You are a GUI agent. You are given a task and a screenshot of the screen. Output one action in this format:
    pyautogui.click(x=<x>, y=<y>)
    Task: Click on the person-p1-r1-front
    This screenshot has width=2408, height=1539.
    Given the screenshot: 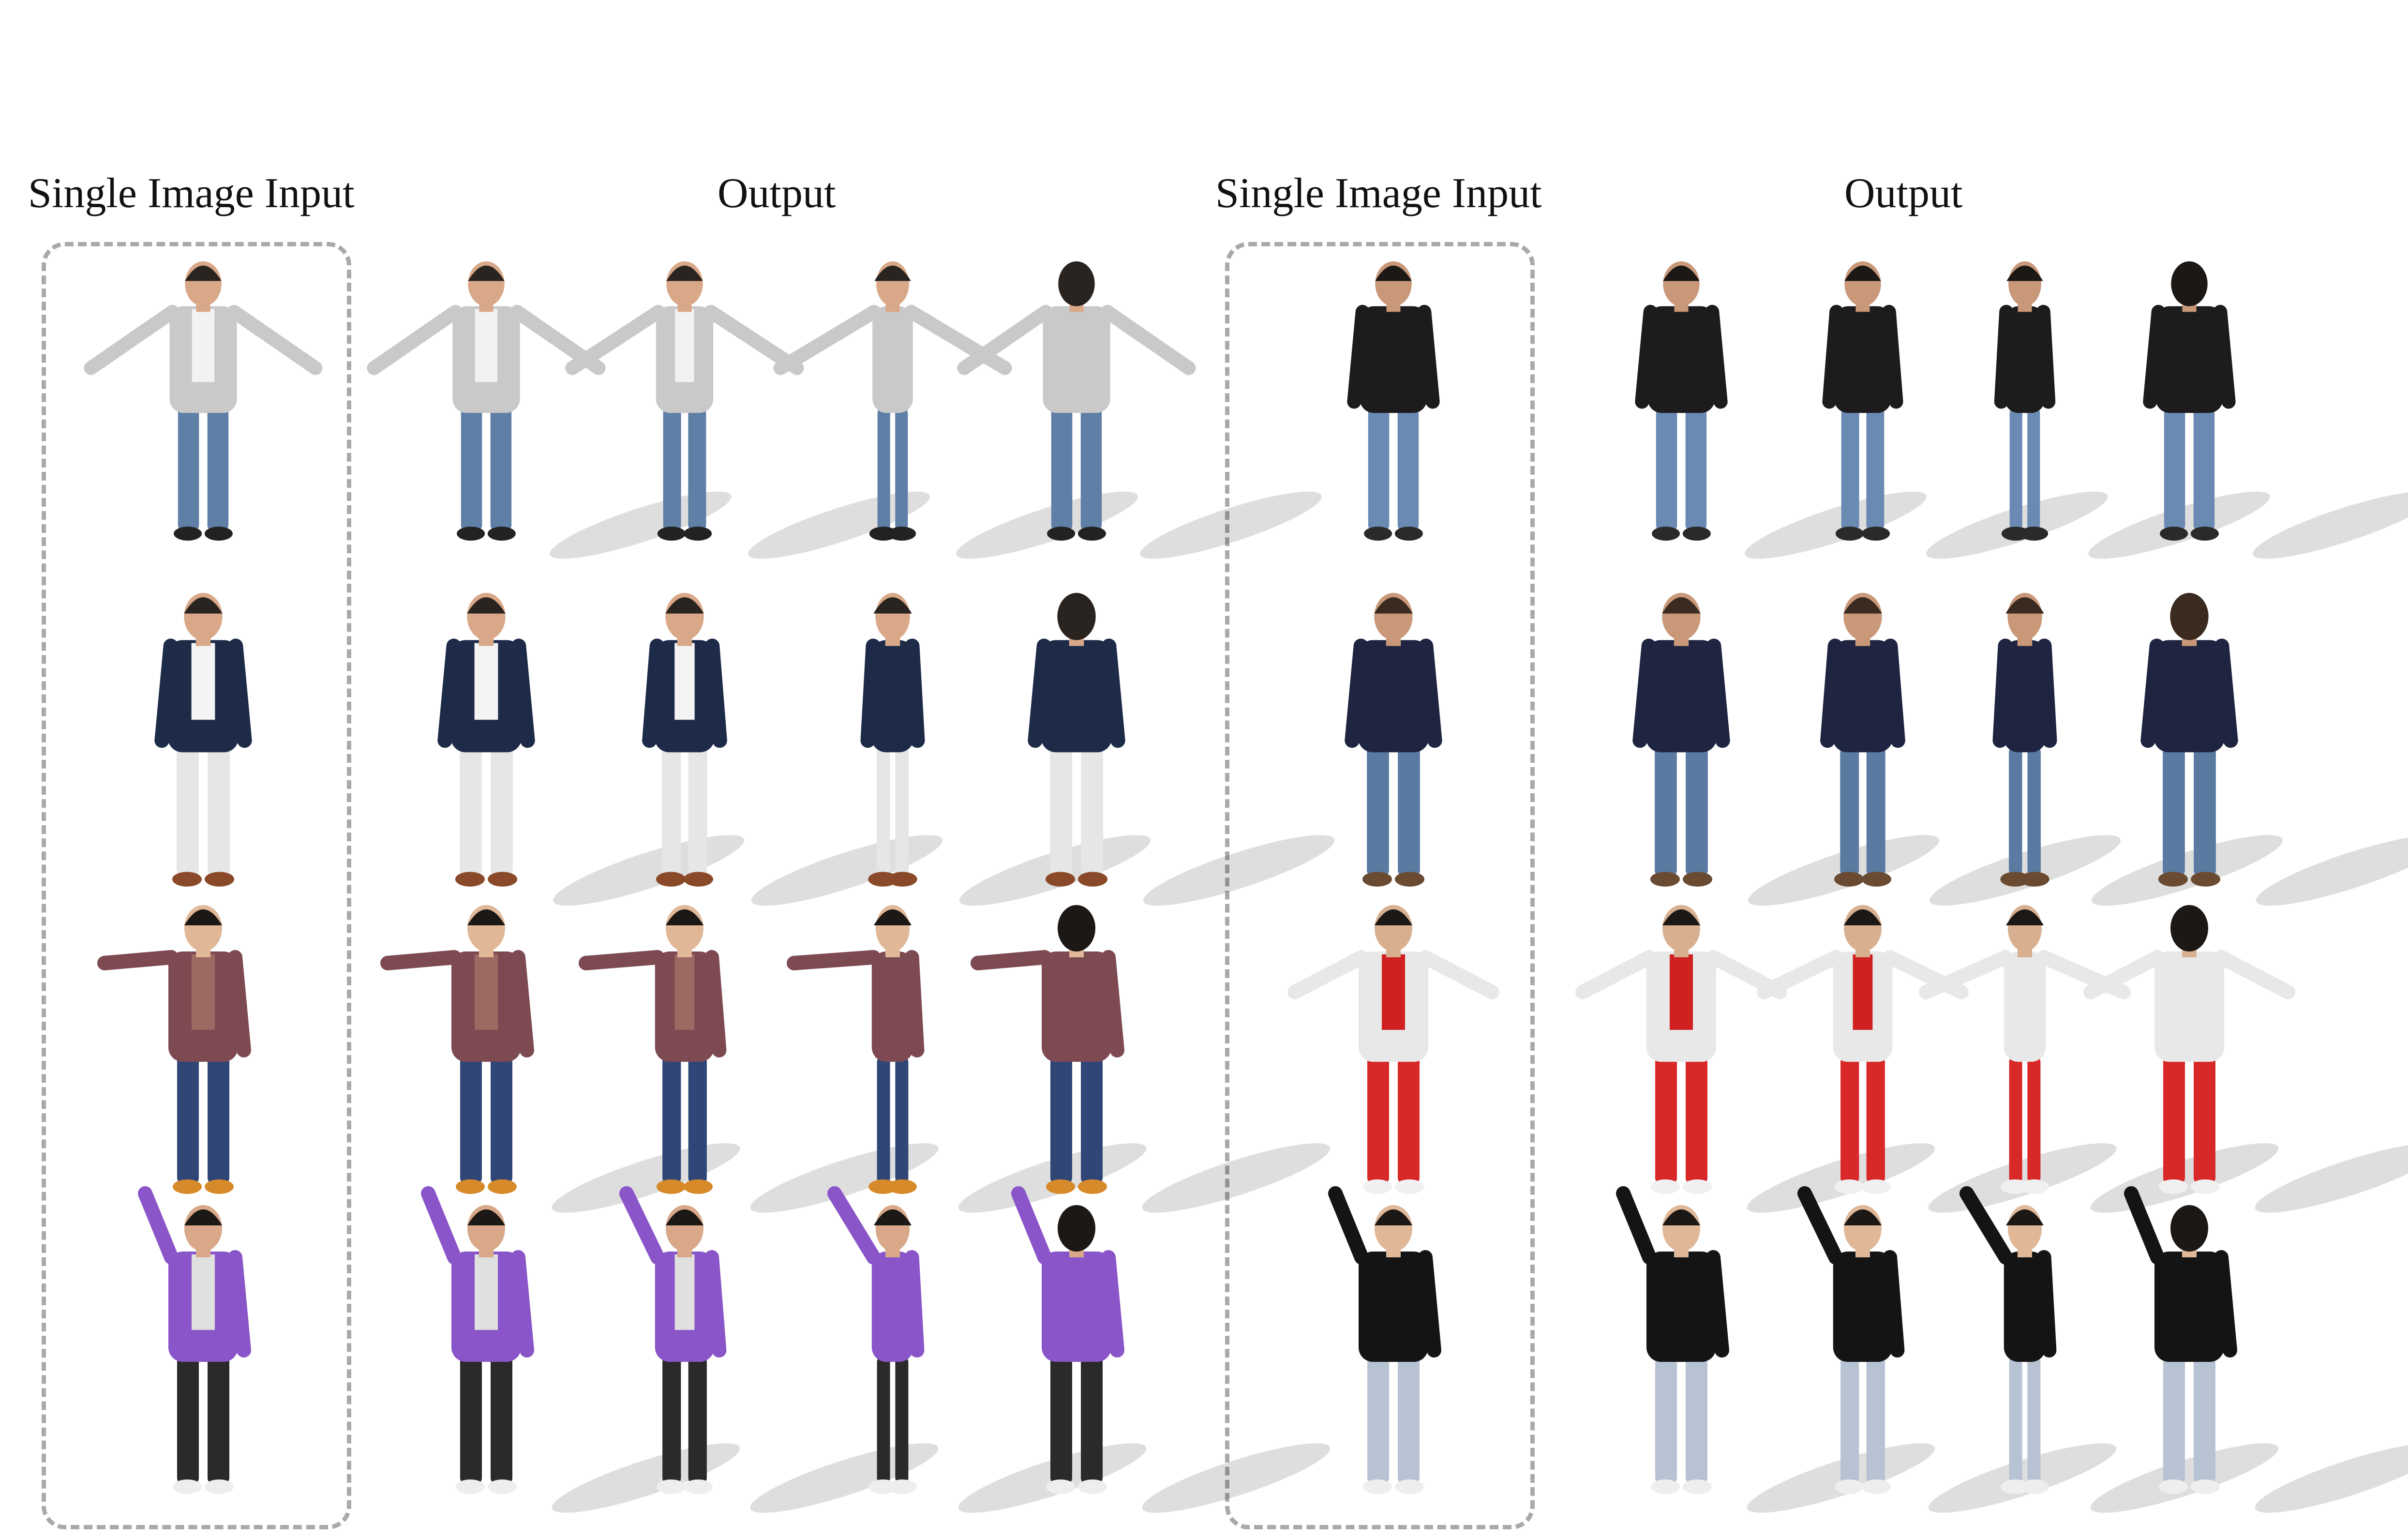 What is the action you would take?
    pyautogui.click(x=549, y=410)
    